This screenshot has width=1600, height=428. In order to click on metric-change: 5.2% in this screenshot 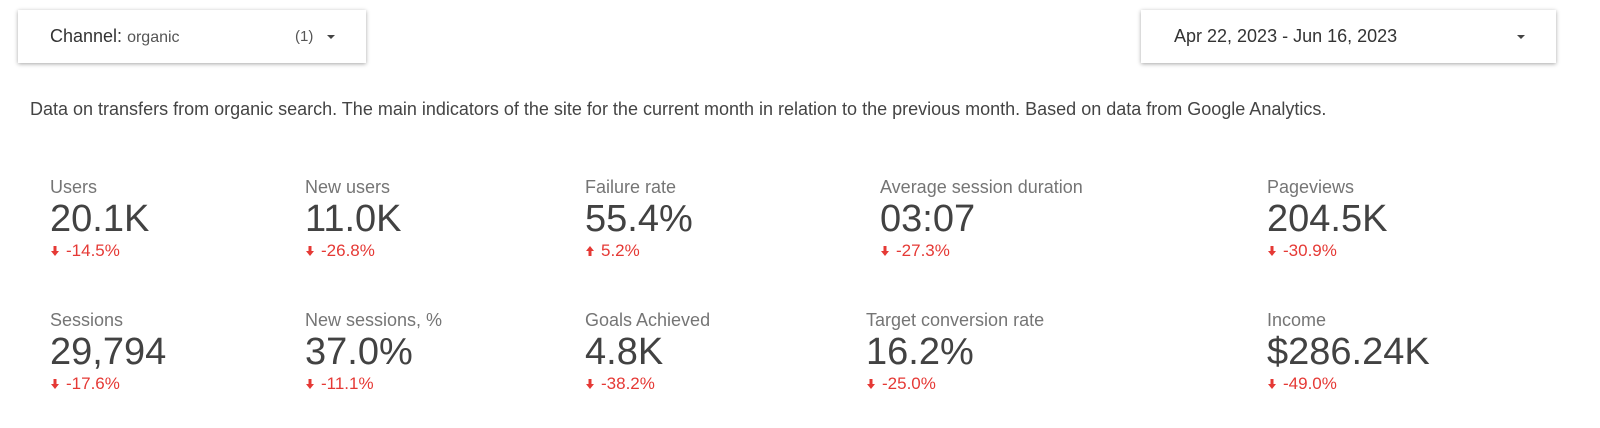, I will do `click(639, 251)`.